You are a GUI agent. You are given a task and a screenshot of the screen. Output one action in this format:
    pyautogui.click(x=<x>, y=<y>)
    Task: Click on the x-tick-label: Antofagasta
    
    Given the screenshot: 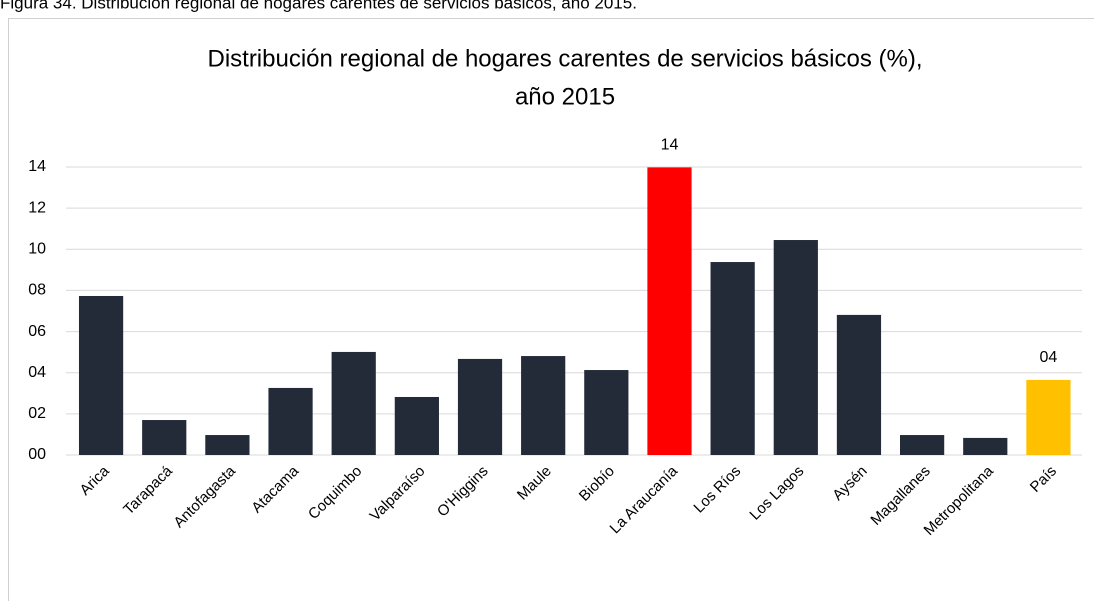 What is the action you would take?
    pyautogui.click(x=204, y=496)
    